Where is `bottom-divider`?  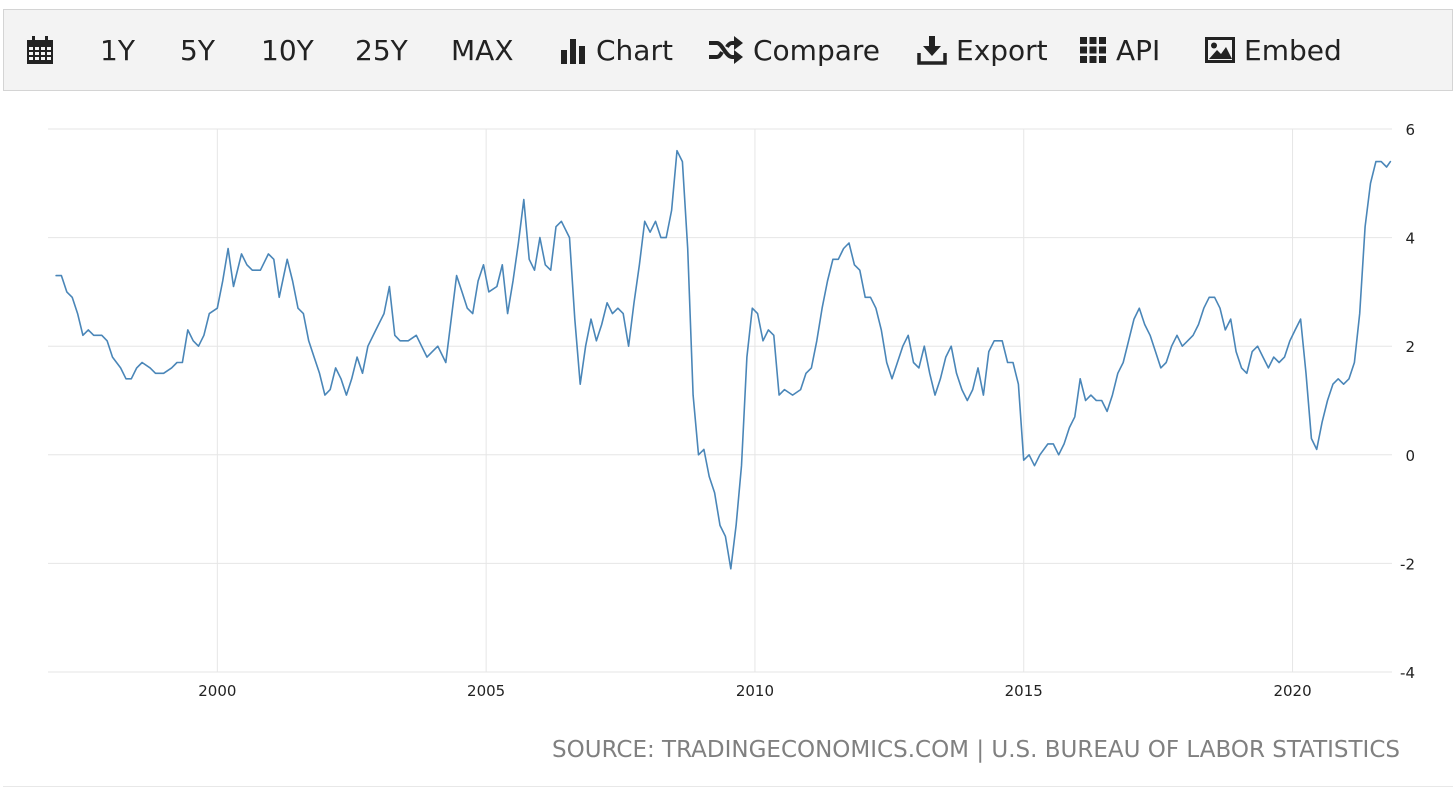
bottom-divider is located at coordinates (728, 786).